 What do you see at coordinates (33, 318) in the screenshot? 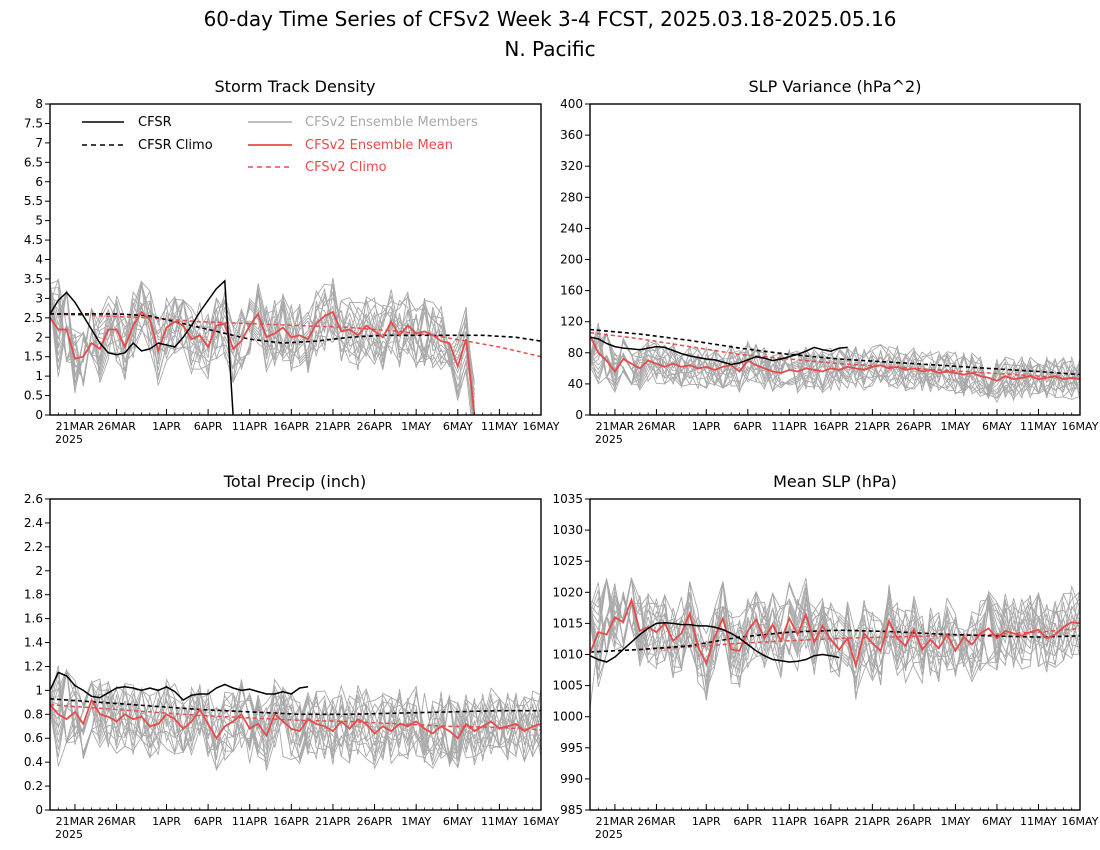
I see `y-tick-label: 2.5` at bounding box center [33, 318].